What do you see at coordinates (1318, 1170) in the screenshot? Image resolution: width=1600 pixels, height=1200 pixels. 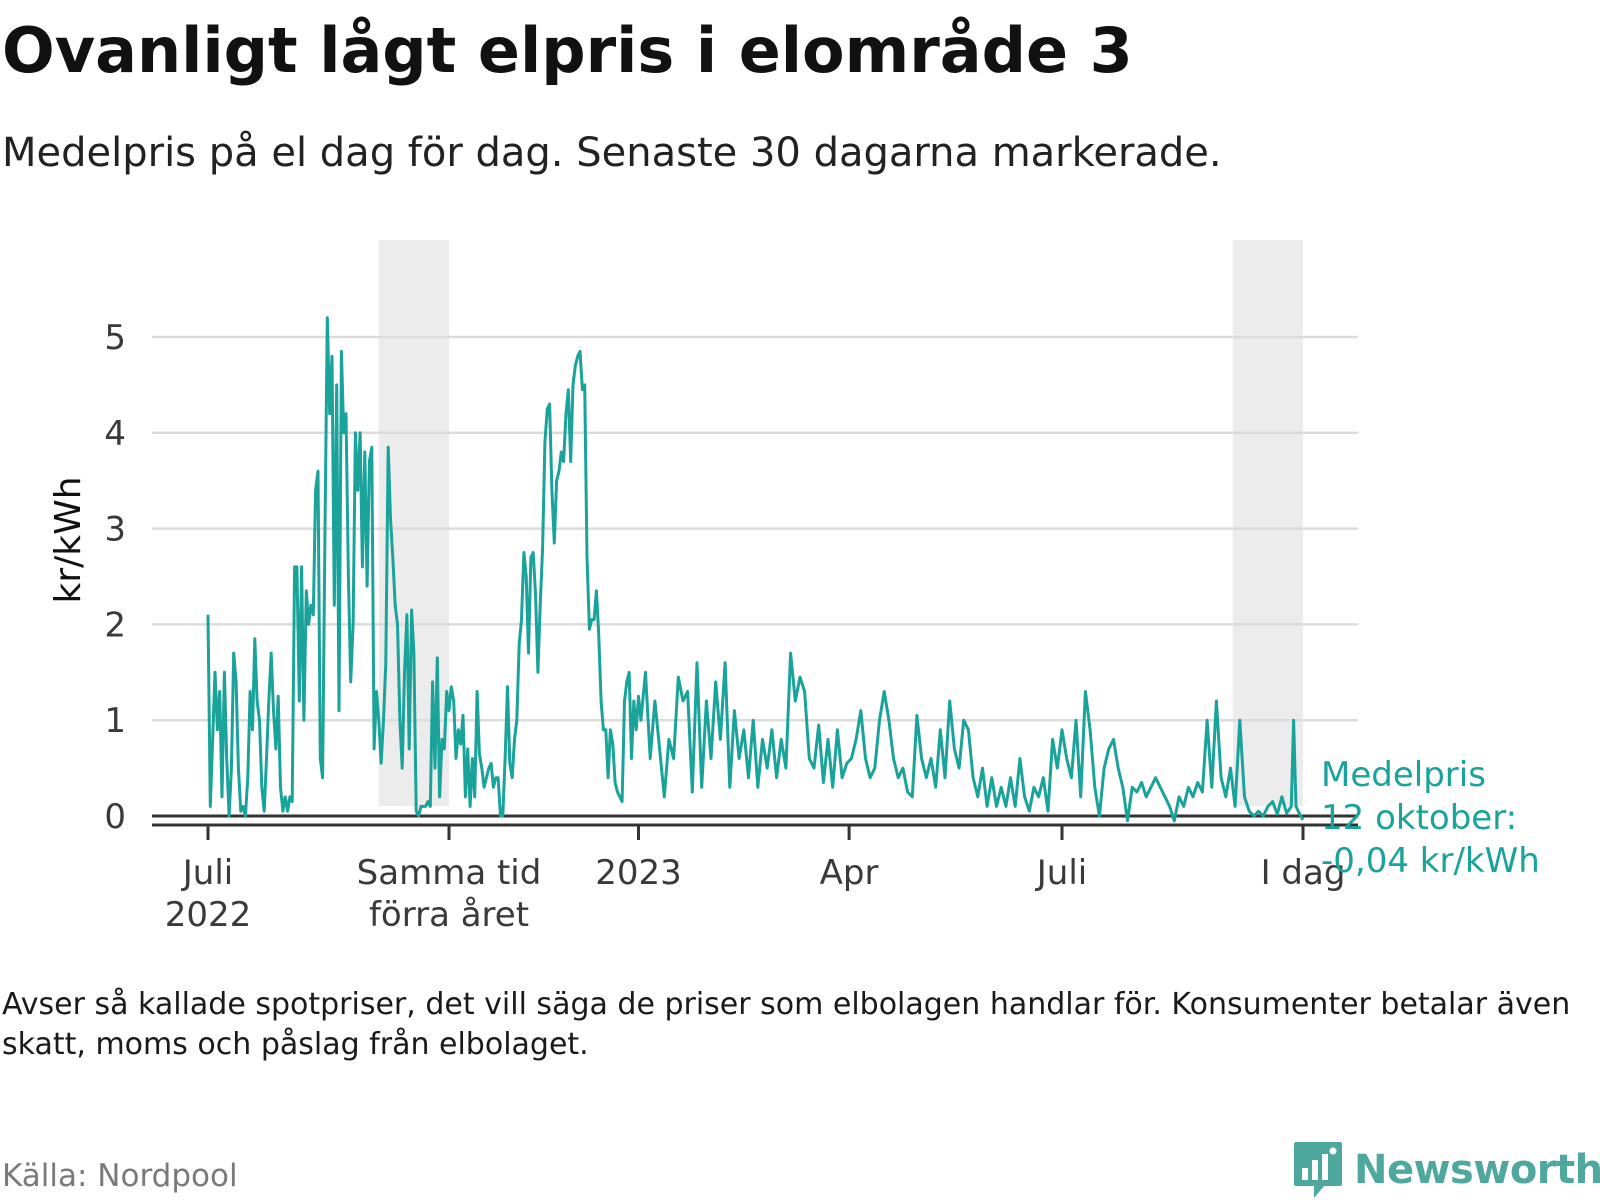 I see `newsworthy-logo-icon` at bounding box center [1318, 1170].